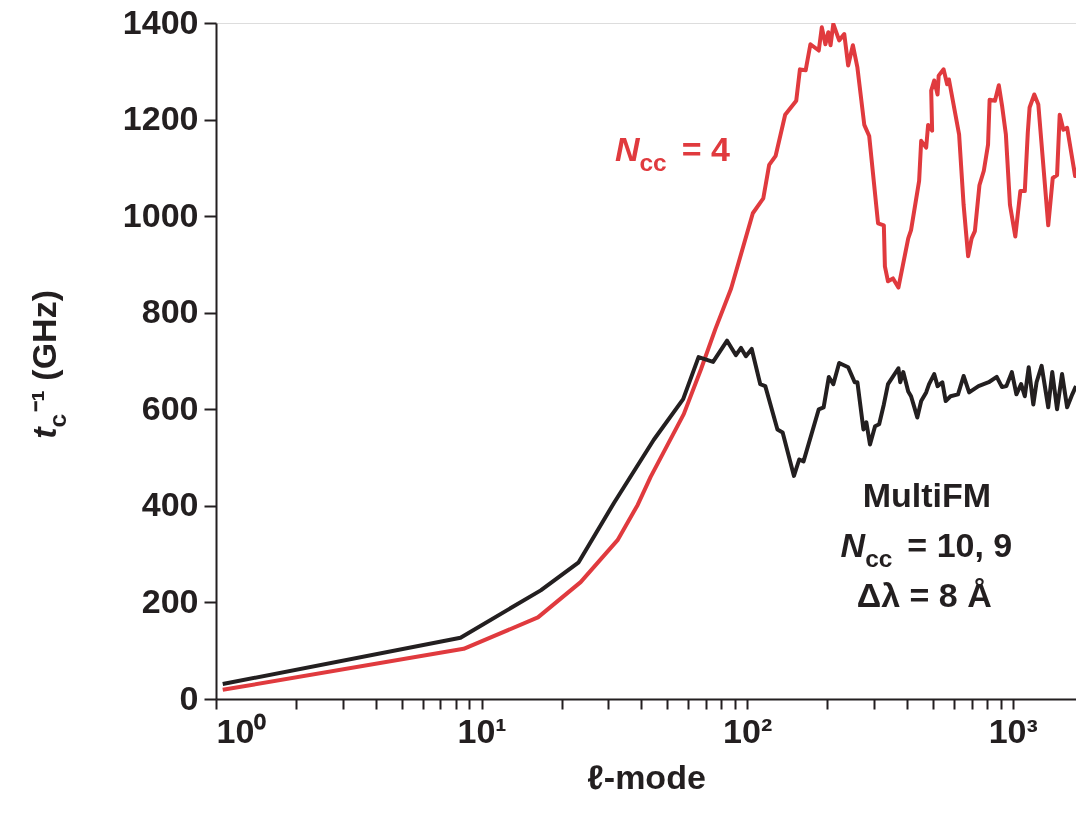  What do you see at coordinates (170, 504) in the screenshot?
I see `y-tick-label: 400` at bounding box center [170, 504].